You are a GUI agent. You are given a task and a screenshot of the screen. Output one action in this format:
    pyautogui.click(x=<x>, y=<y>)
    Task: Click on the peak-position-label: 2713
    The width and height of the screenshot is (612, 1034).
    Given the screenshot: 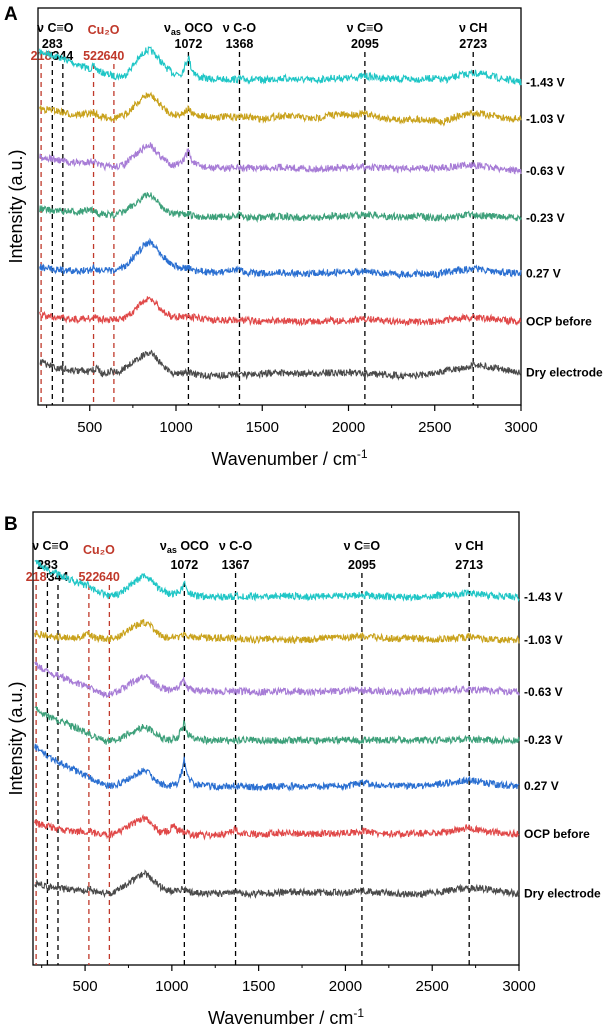 What is the action you would take?
    pyautogui.click(x=469, y=565)
    